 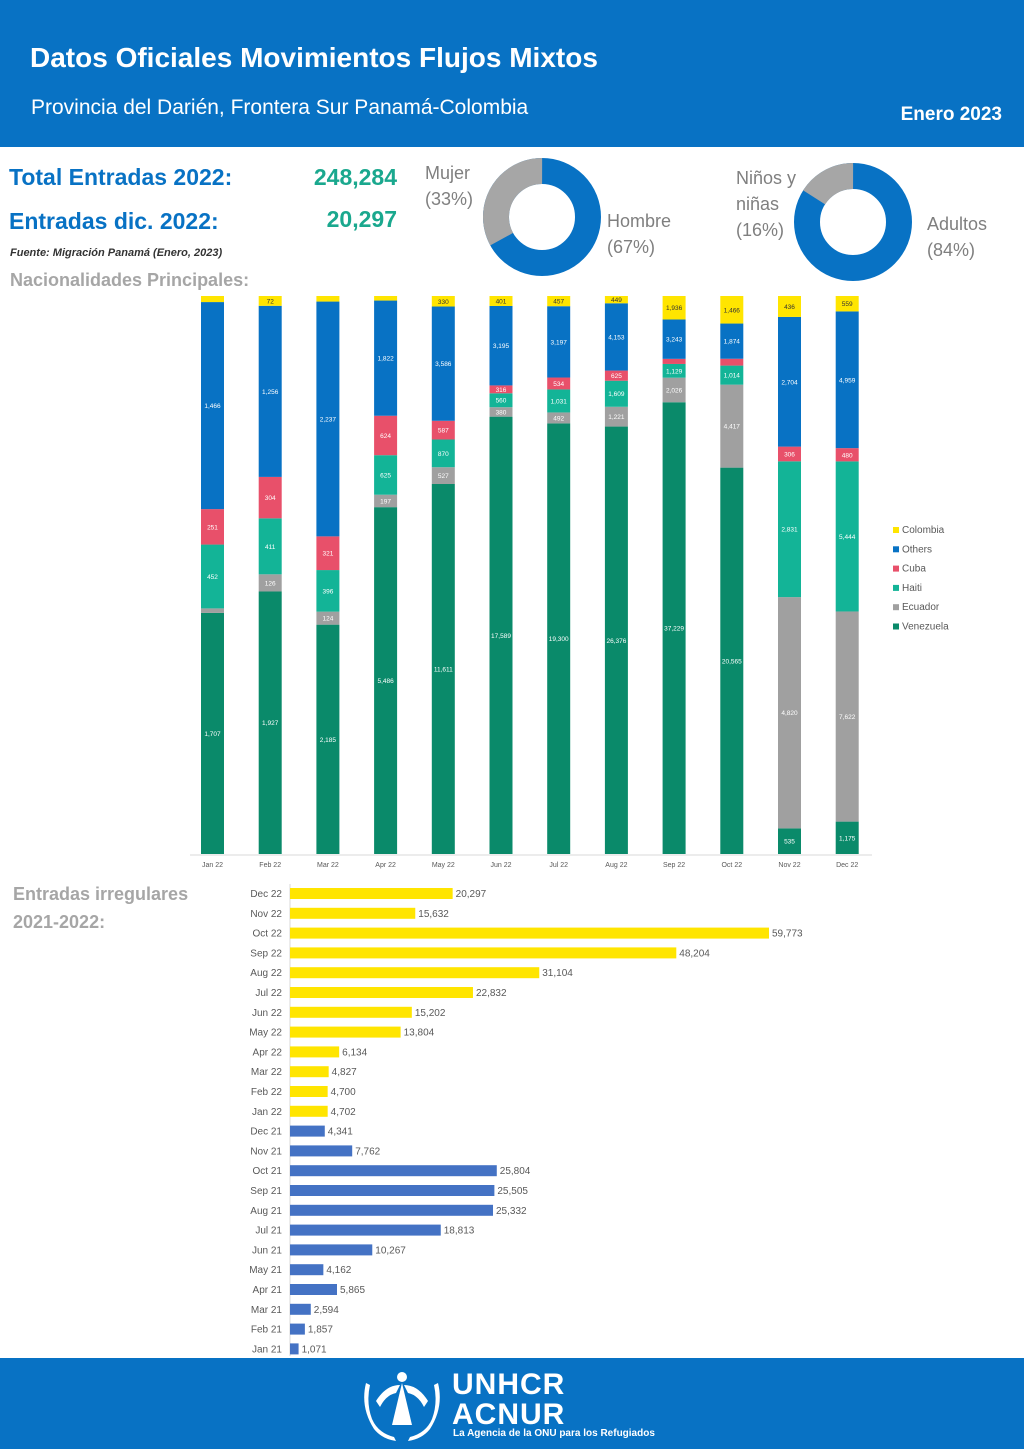 What do you see at coordinates (925, 627) in the screenshot?
I see `legend-label-venezuela: Venezuela` at bounding box center [925, 627].